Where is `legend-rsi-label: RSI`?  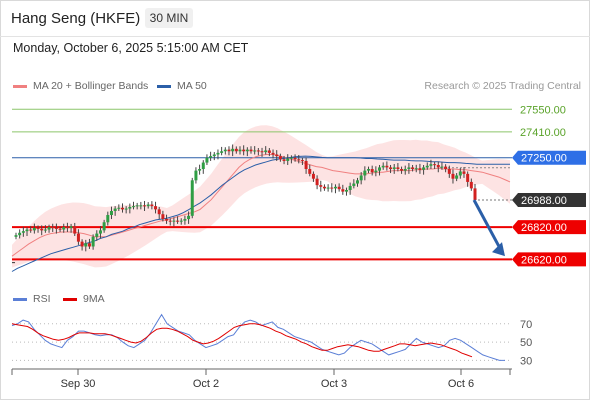
legend-rsi-label: RSI is located at coordinates (42, 299).